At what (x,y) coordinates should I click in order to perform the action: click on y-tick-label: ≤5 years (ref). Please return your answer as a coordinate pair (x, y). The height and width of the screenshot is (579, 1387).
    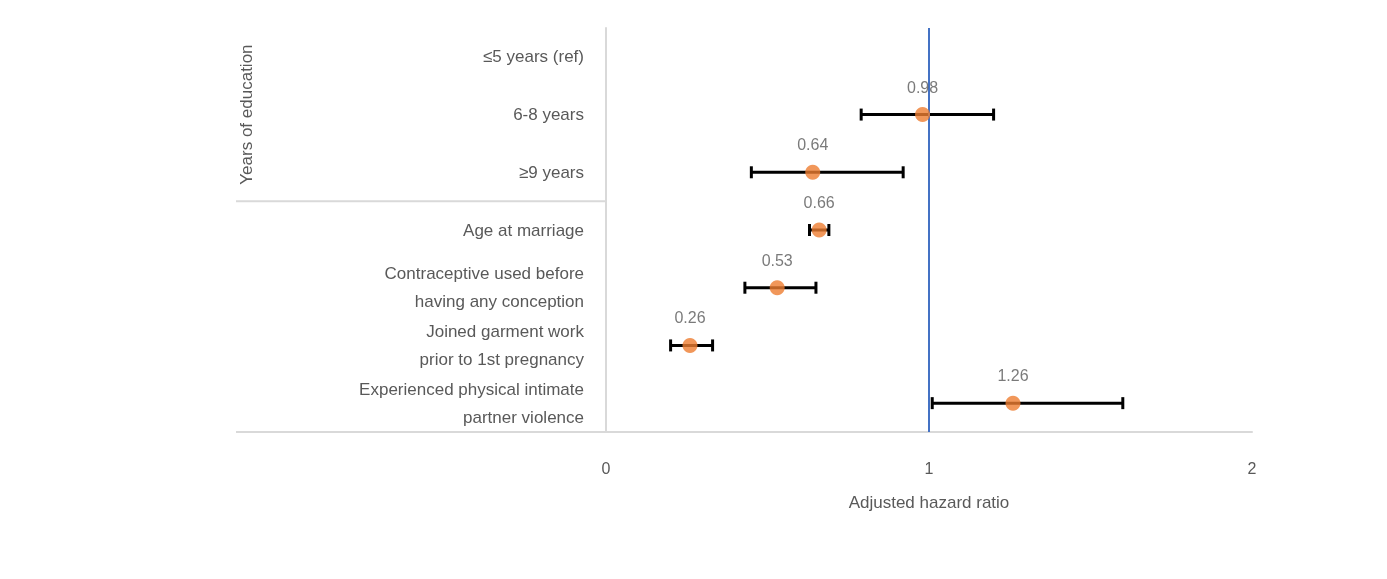
    Looking at the image, I should click on (533, 57).